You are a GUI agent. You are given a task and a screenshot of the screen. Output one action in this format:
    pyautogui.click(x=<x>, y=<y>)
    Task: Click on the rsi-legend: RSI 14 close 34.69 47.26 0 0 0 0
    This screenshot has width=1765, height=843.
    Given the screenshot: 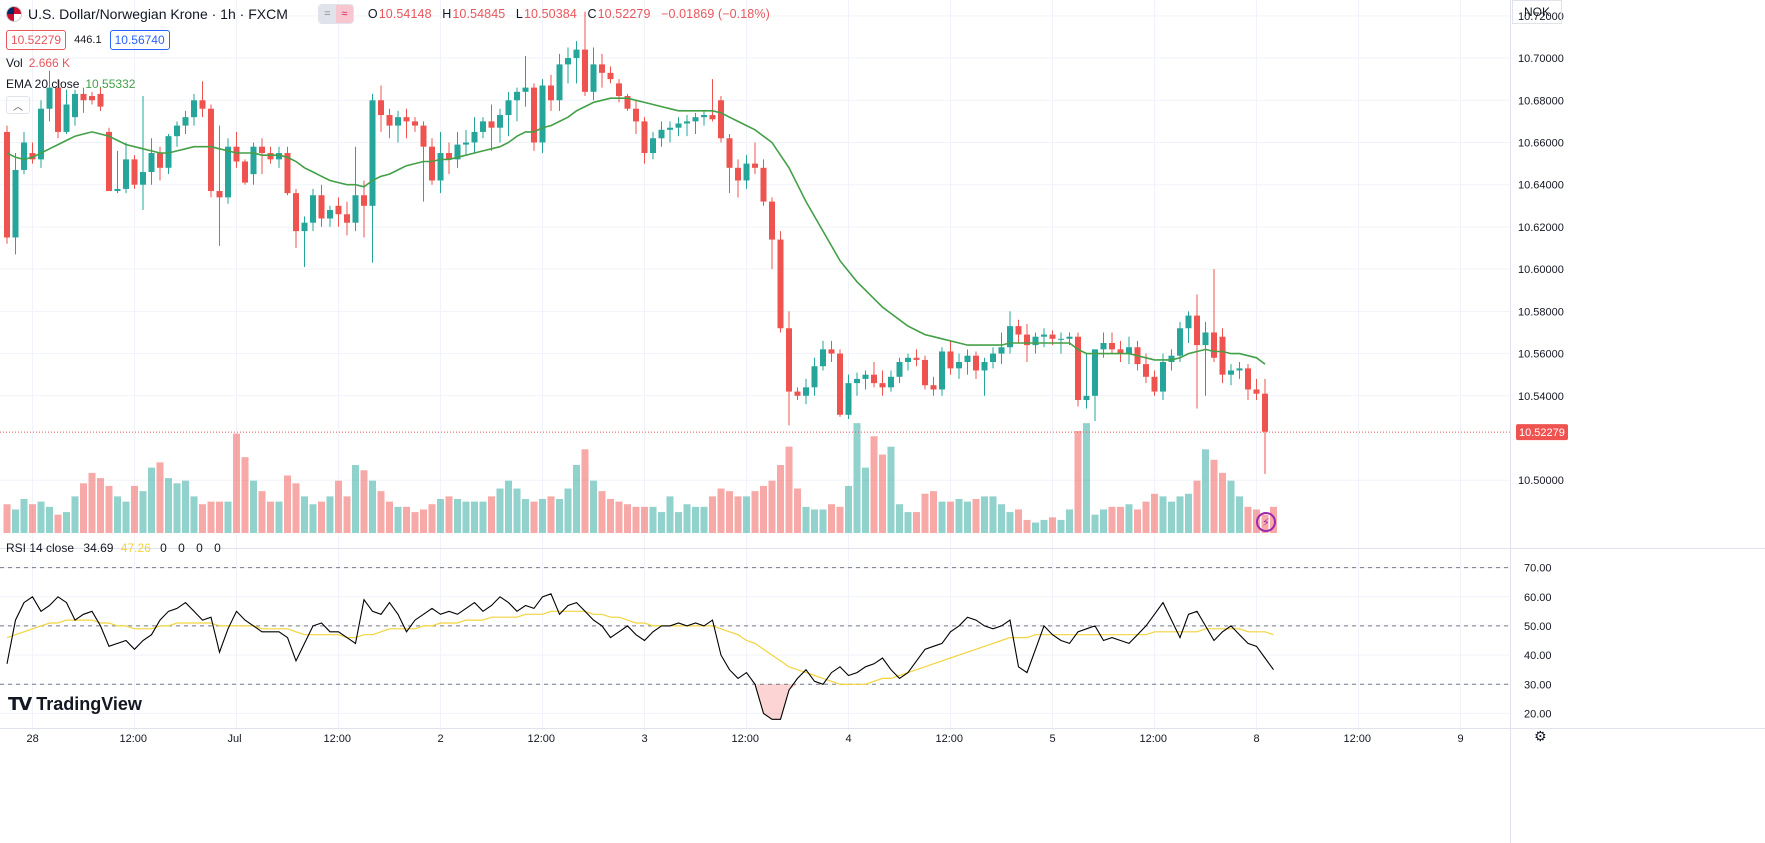 What is the action you would take?
    pyautogui.click(x=115, y=548)
    